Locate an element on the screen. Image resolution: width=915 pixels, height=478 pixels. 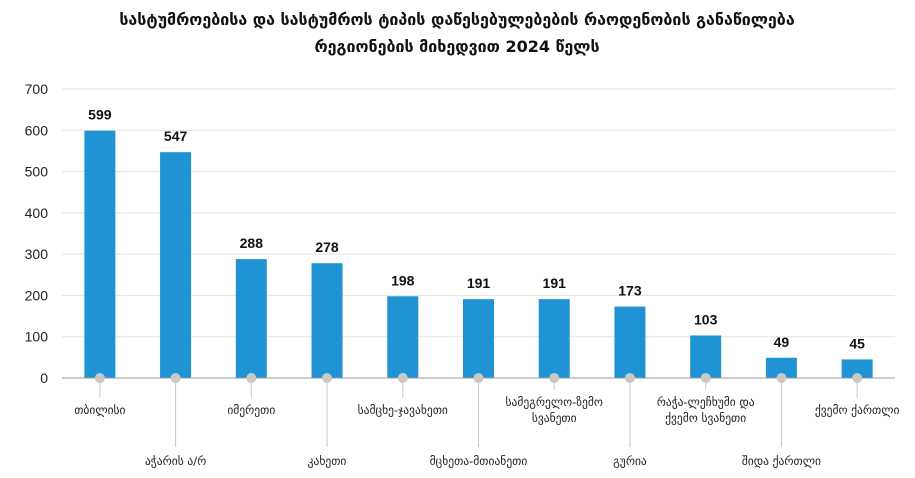
data-label: 599 is located at coordinates (100, 115).